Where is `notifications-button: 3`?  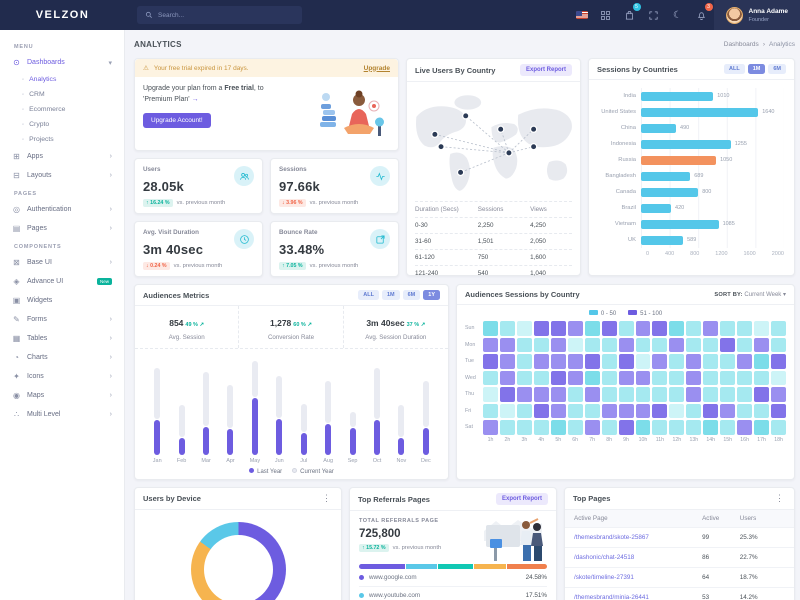 notifications-button: 3 is located at coordinates (702, 15).